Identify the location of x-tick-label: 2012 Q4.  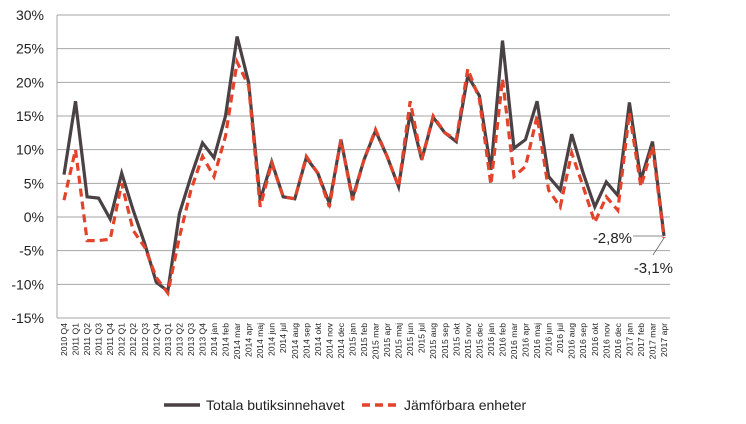
(156, 339).